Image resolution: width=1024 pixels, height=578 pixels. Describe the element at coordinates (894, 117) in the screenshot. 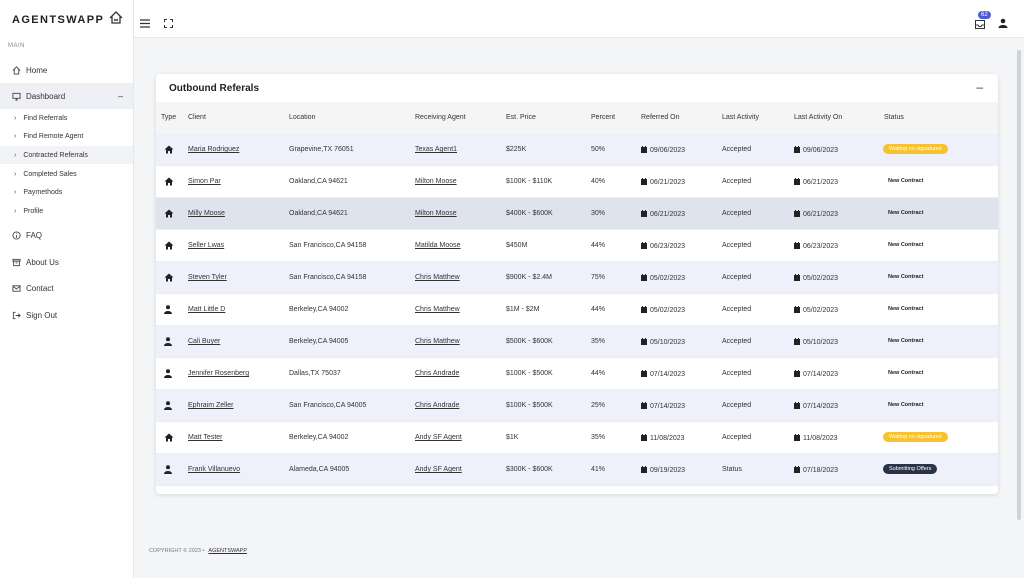

I see `header-status: Status` at that location.